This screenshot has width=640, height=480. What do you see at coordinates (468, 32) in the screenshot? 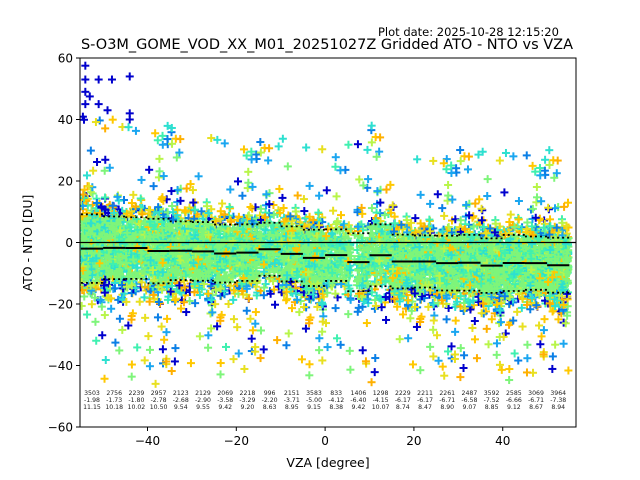
I see `plot-date: Plot date: 2025-10-28 12:15:20` at bounding box center [468, 32].